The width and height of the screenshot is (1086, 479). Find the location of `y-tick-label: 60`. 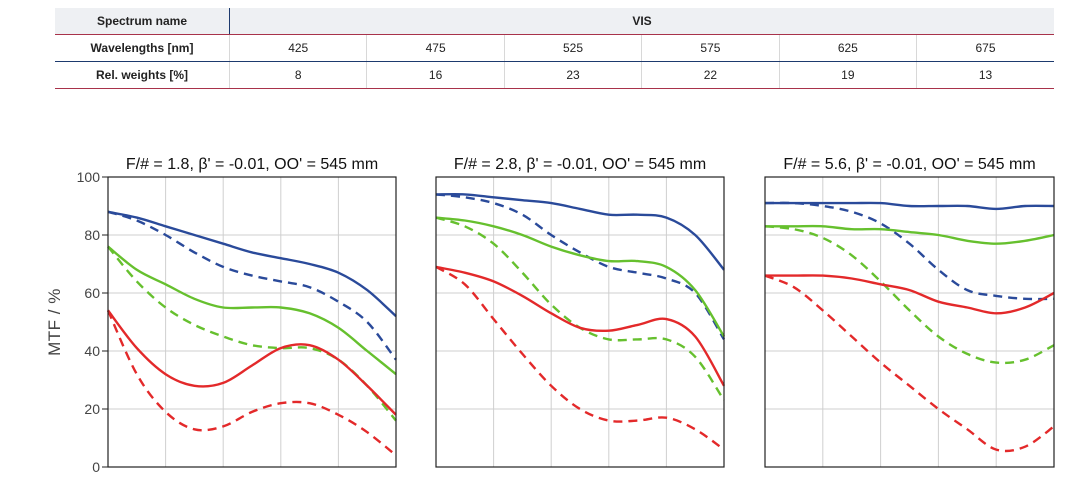

y-tick-label: 60 is located at coordinates (92, 293).